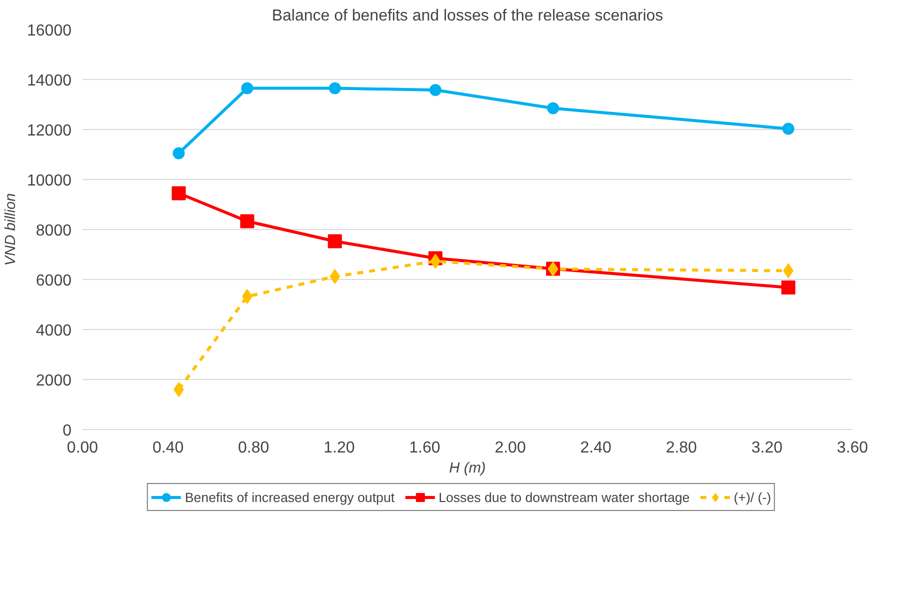 This screenshot has height=594, width=901. What do you see at coordinates (467, 468) in the screenshot?
I see `x-axis-title: H (m)` at bounding box center [467, 468].